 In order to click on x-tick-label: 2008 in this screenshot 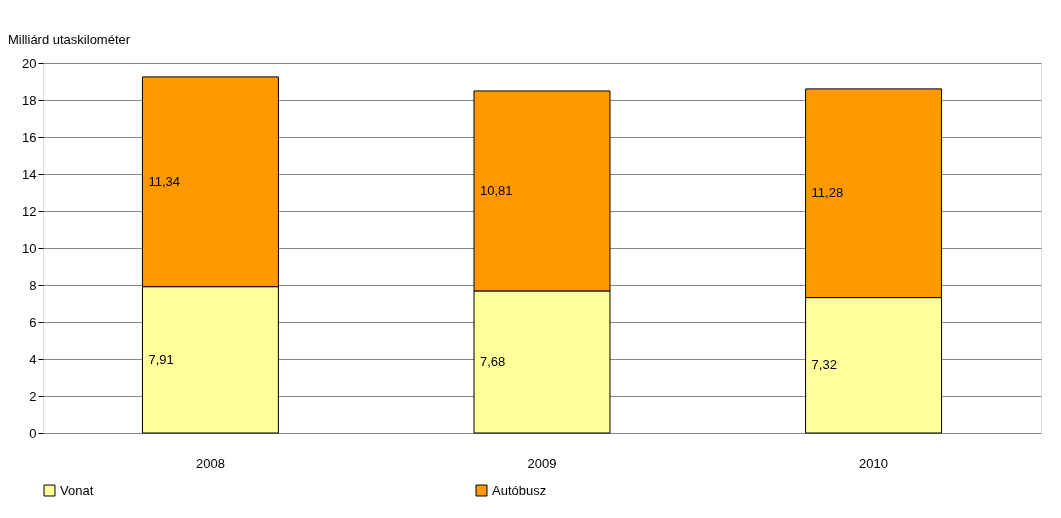, I will do `click(210, 463)`.